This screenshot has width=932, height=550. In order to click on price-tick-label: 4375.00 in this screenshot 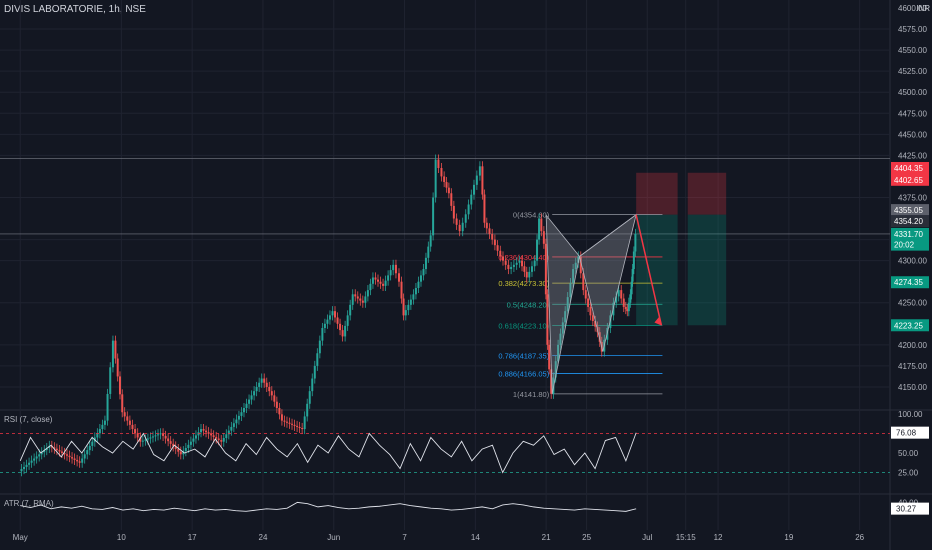, I will do `click(912, 197)`.